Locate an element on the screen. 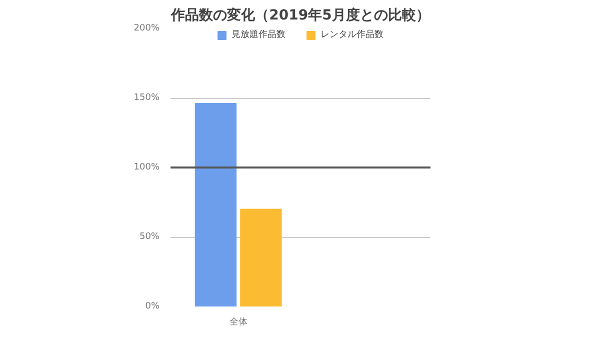 The image size is (600, 343). x-tick-label: 全体 is located at coordinates (238, 322).